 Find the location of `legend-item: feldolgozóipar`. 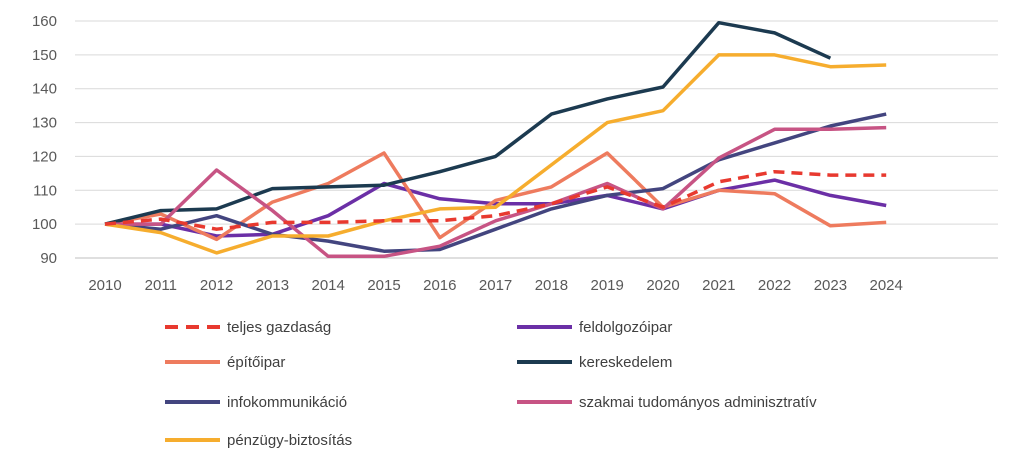

legend-item: feldolgozóipar is located at coordinates (594, 327).